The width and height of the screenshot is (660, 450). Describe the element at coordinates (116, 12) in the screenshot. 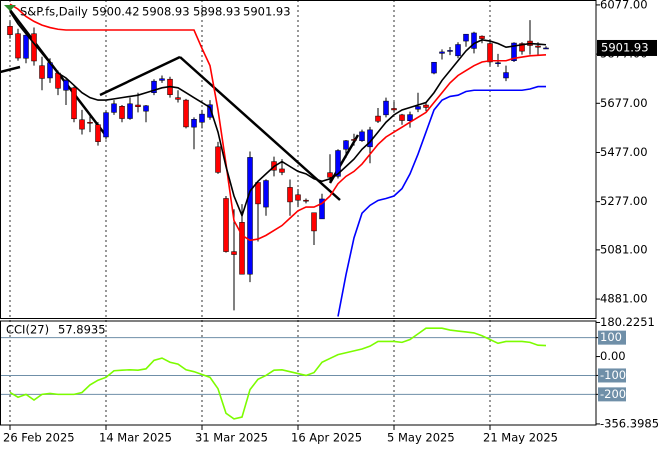

I see `open-value: 5900.42` at that location.